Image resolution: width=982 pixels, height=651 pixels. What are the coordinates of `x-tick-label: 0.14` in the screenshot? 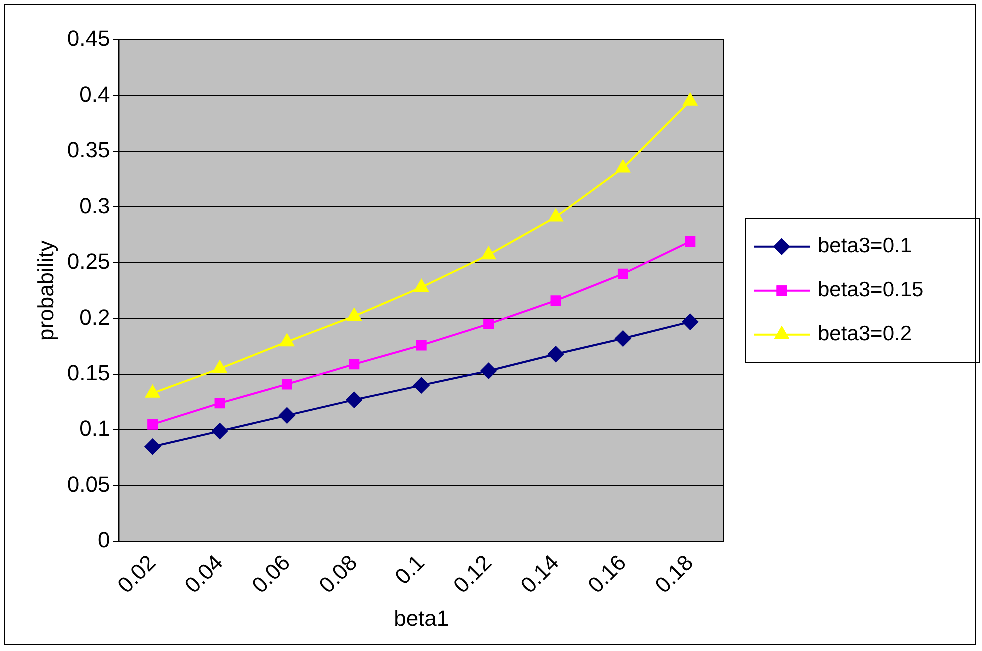 It's located at (540, 574).